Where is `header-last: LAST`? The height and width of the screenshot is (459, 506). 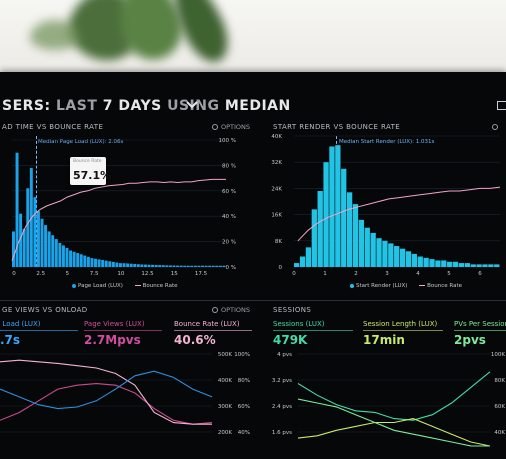 header-last: LAST is located at coordinates (76, 106).